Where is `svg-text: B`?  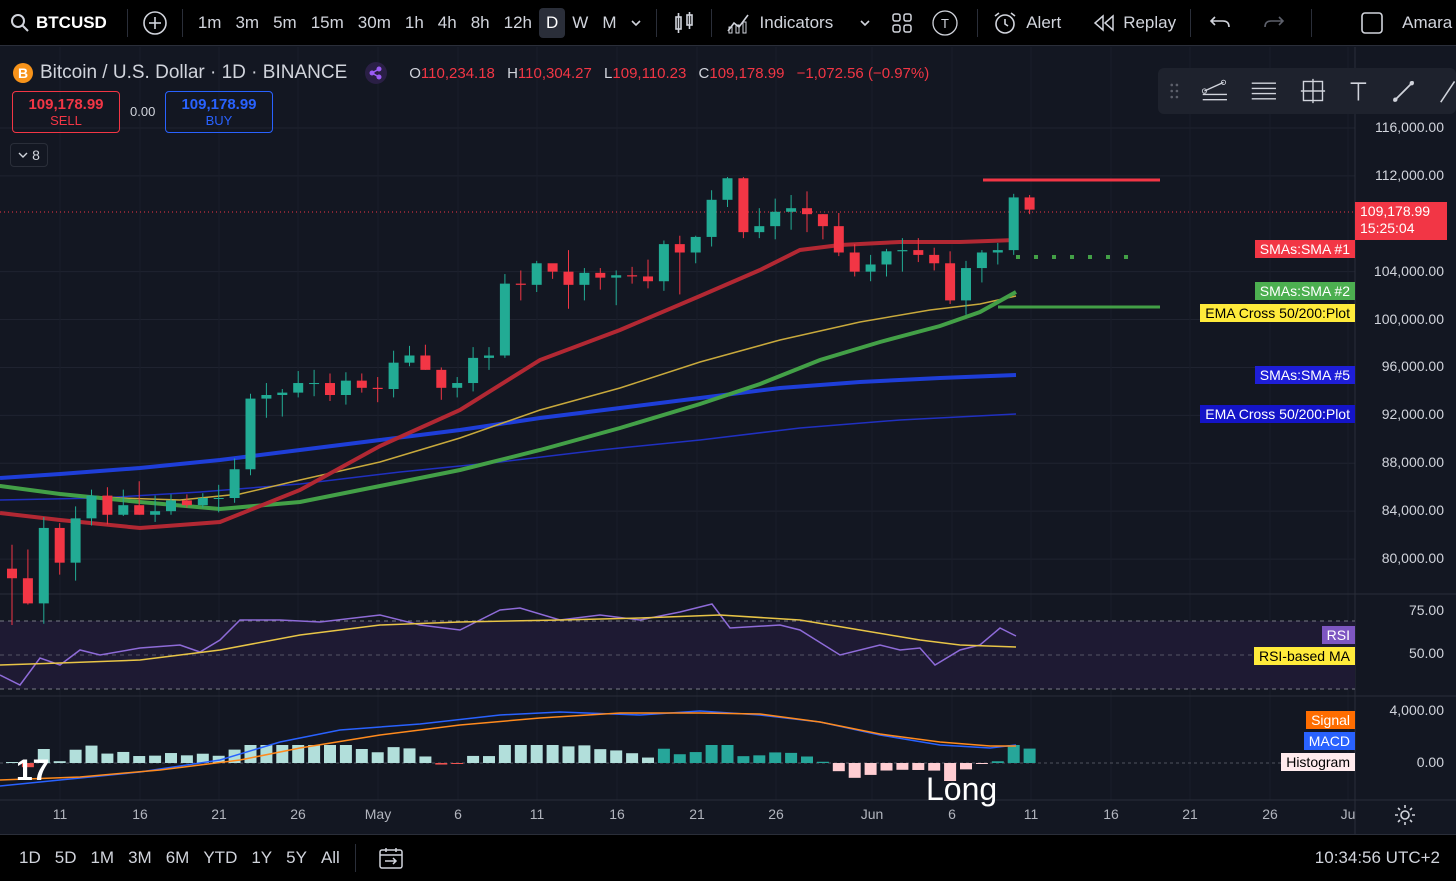
svg-text: B is located at coordinates (23, 73).